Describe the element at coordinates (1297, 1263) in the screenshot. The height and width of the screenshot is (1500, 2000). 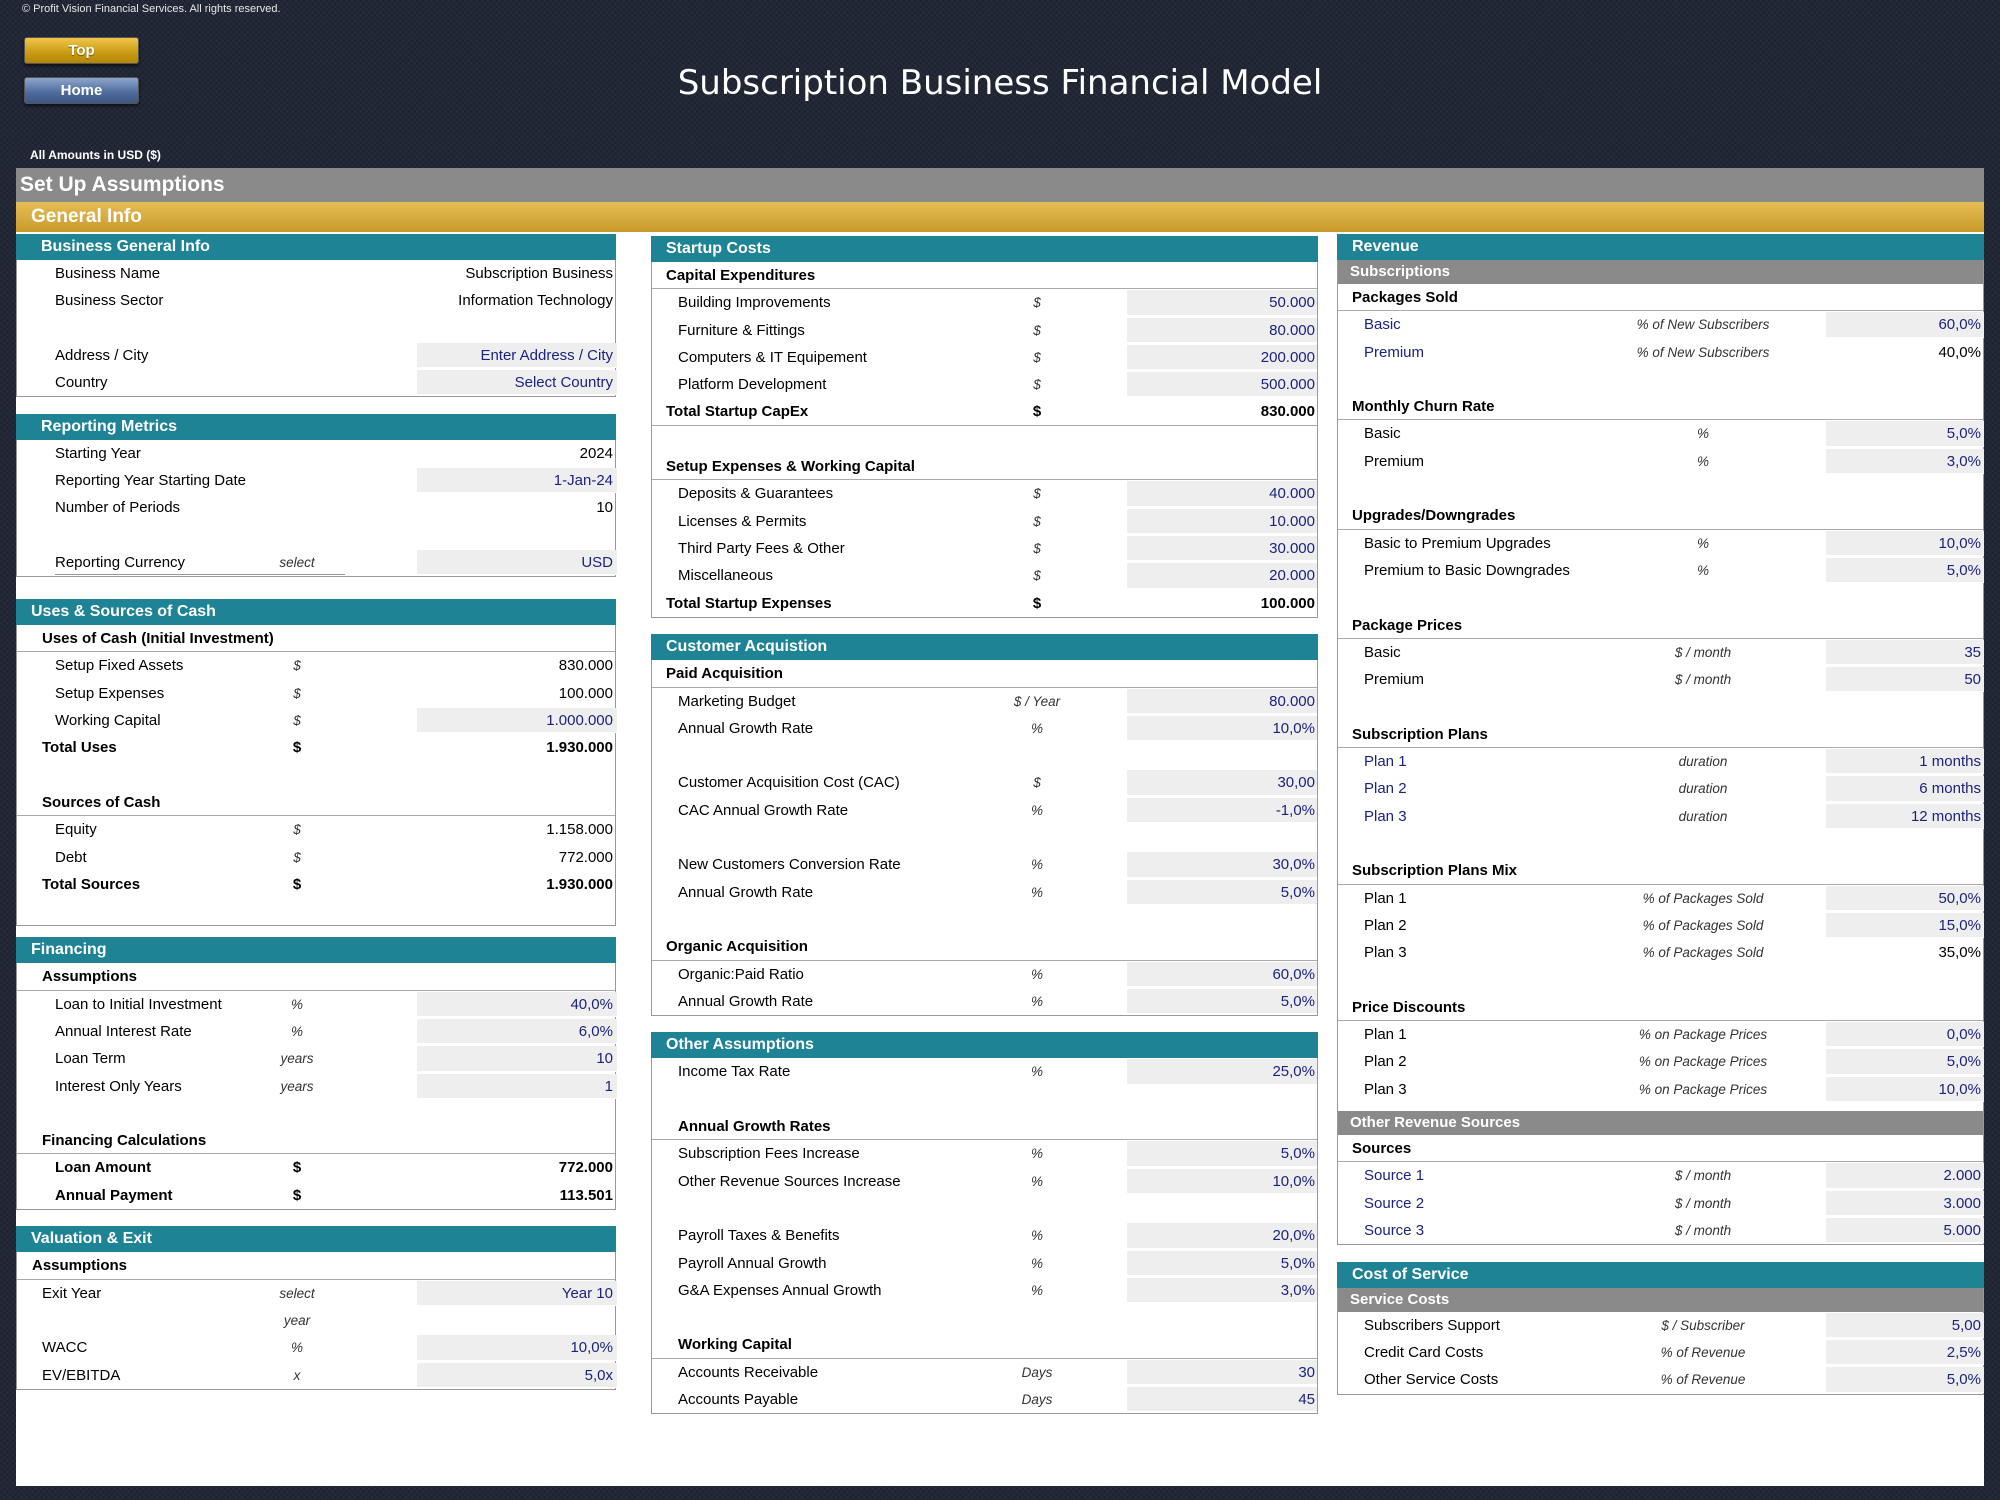
I see `growth-b-2-value: 5,0%` at that location.